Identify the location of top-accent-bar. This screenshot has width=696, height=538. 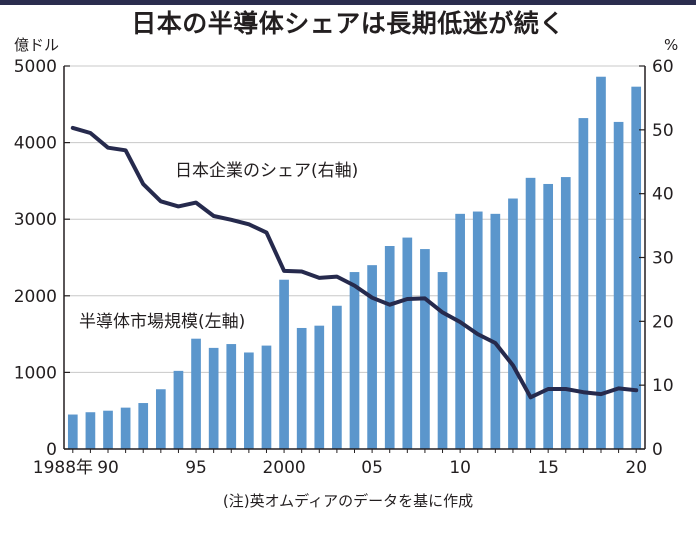
(348, 2).